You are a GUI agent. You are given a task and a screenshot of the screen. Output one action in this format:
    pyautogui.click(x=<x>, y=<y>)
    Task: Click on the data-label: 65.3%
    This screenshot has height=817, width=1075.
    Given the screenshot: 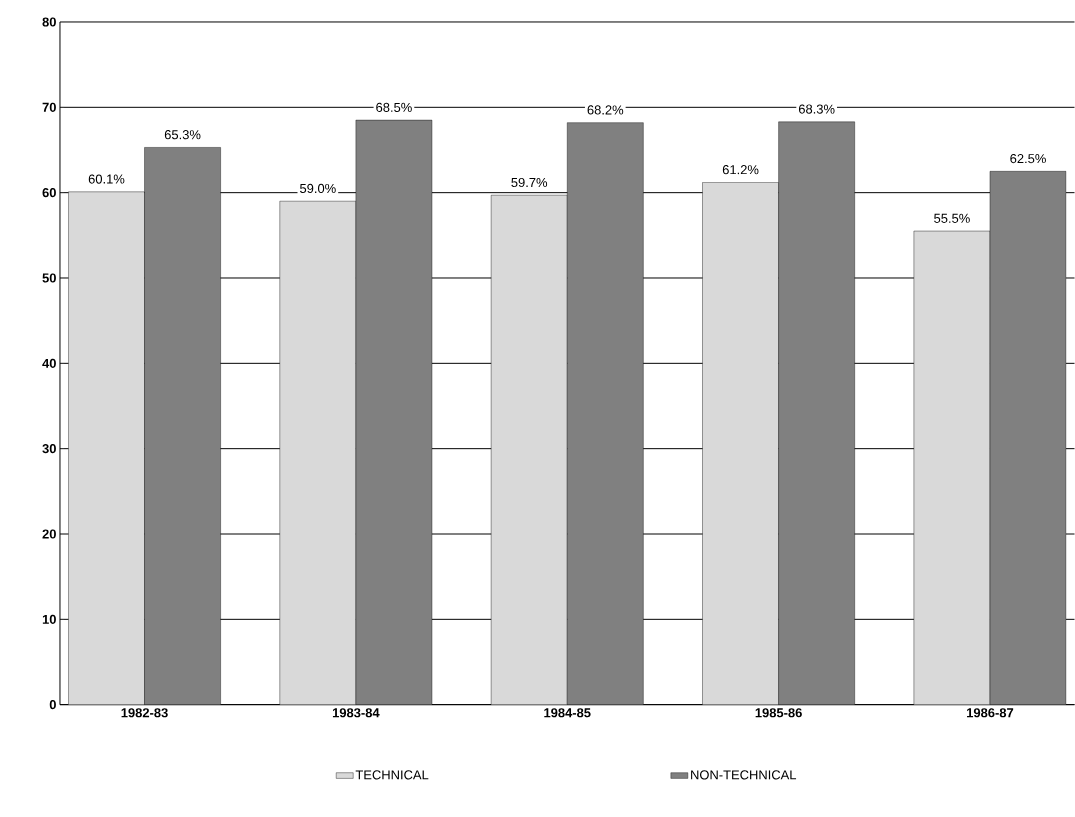 What is the action you would take?
    pyautogui.click(x=182, y=135)
    